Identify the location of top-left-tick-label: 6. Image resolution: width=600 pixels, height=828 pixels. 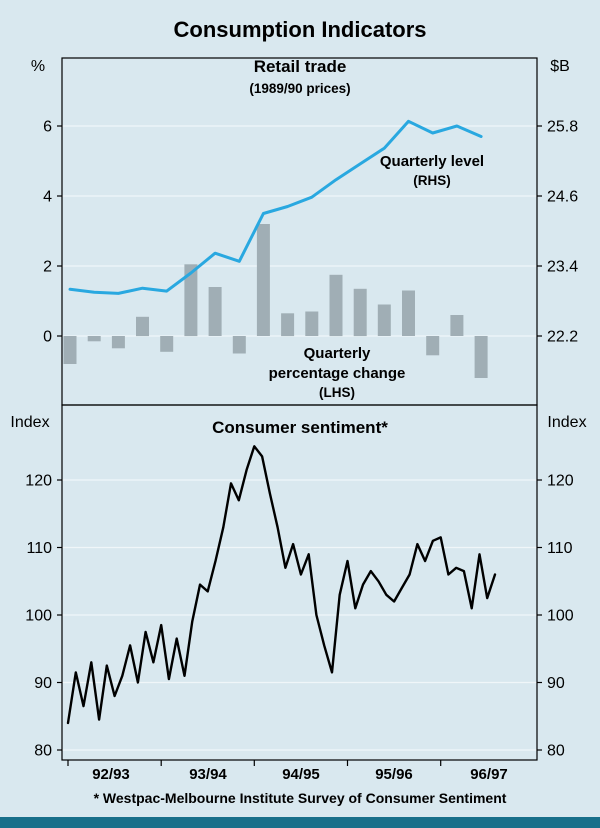
(47, 127).